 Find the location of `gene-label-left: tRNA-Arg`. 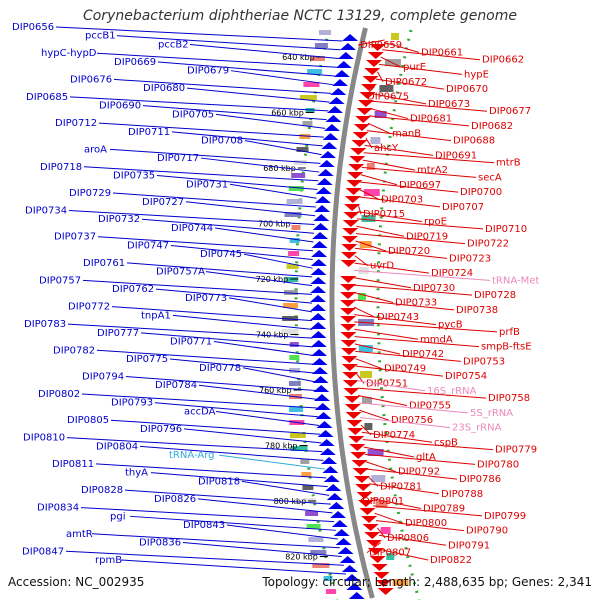

gene-label-left: tRNA-Arg is located at coordinates (191, 455).